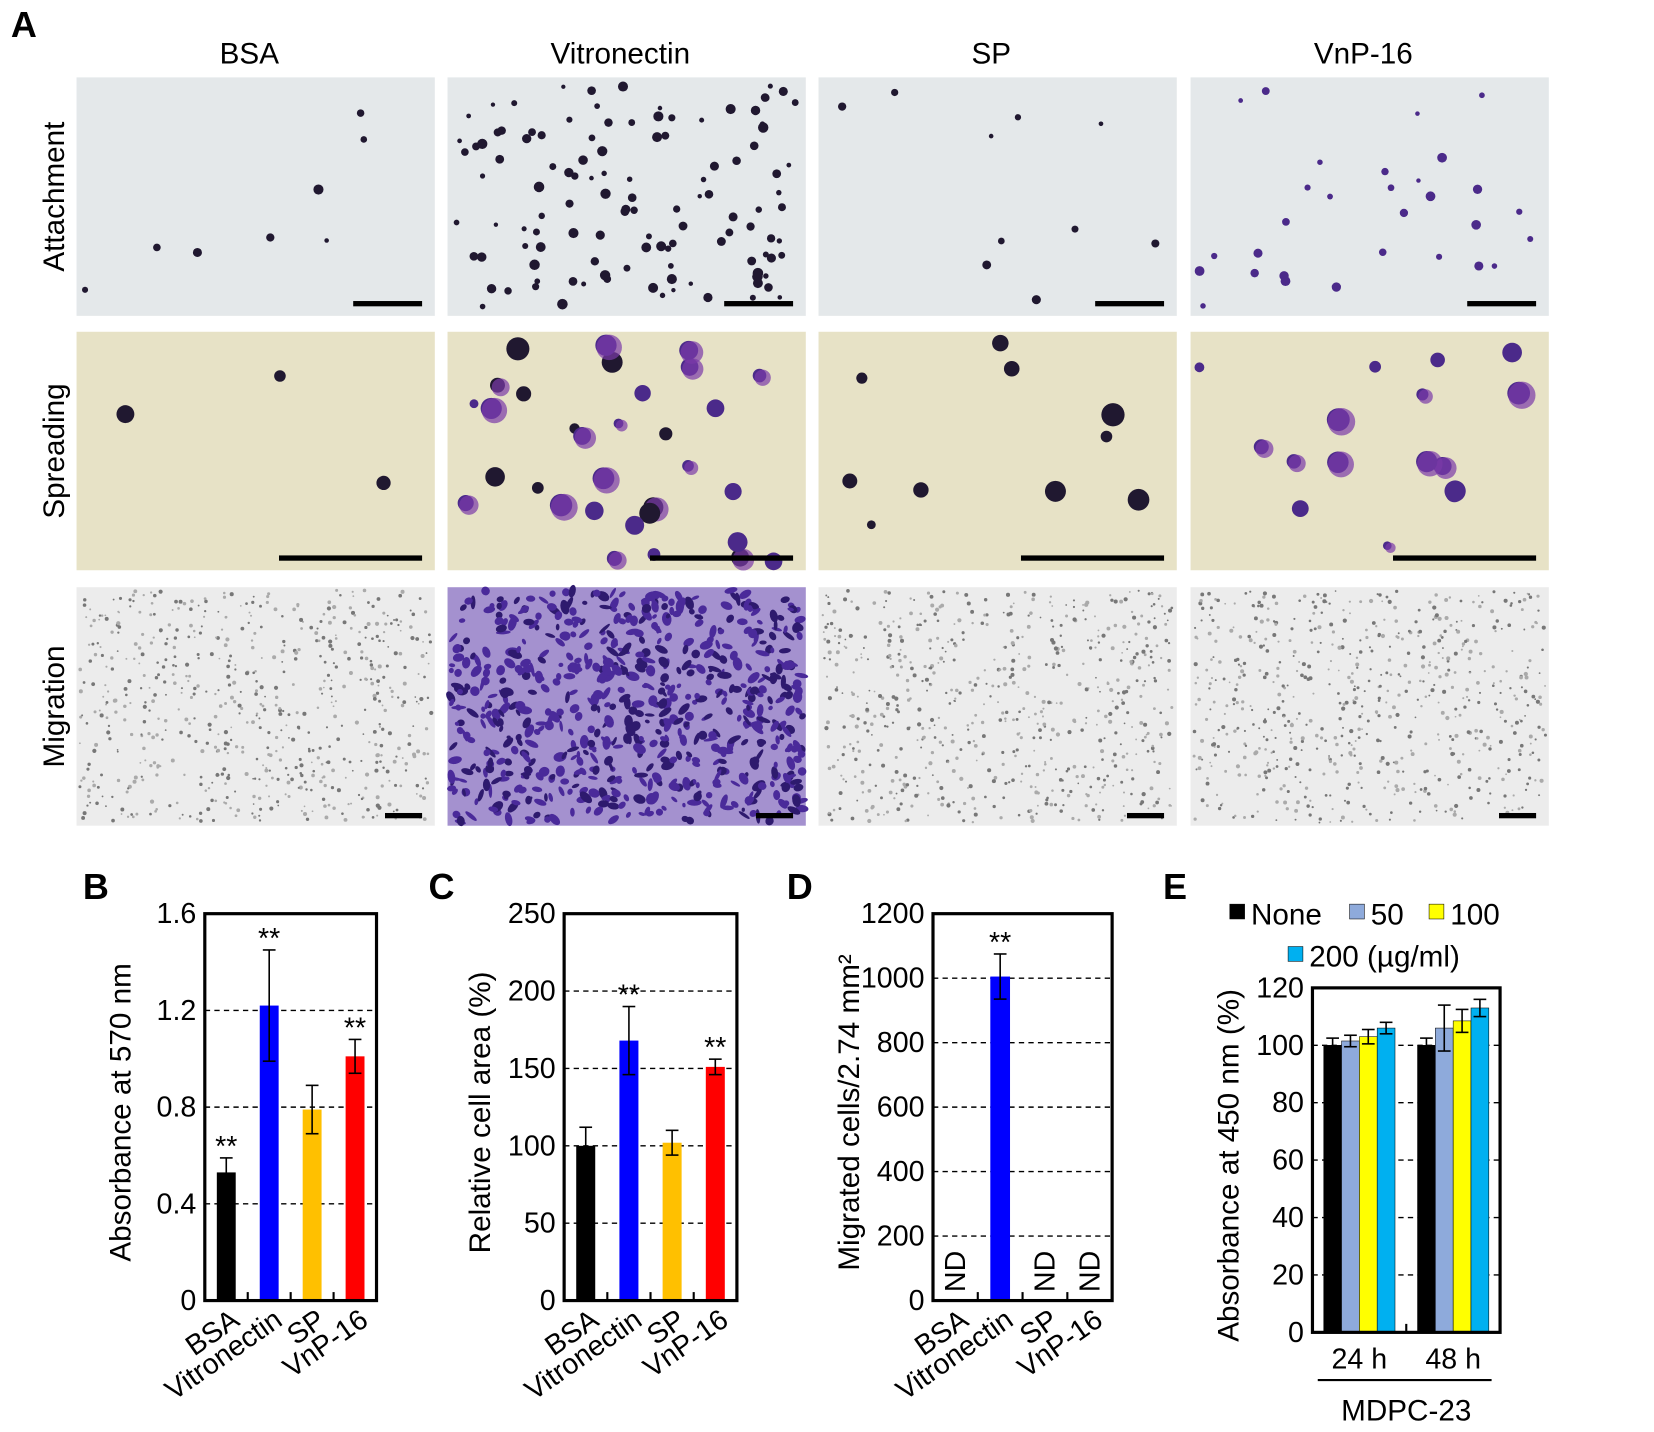 This screenshot has height=1432, width=1654. Describe the element at coordinates (715, 1048) in the screenshot. I see `significance: **` at that location.